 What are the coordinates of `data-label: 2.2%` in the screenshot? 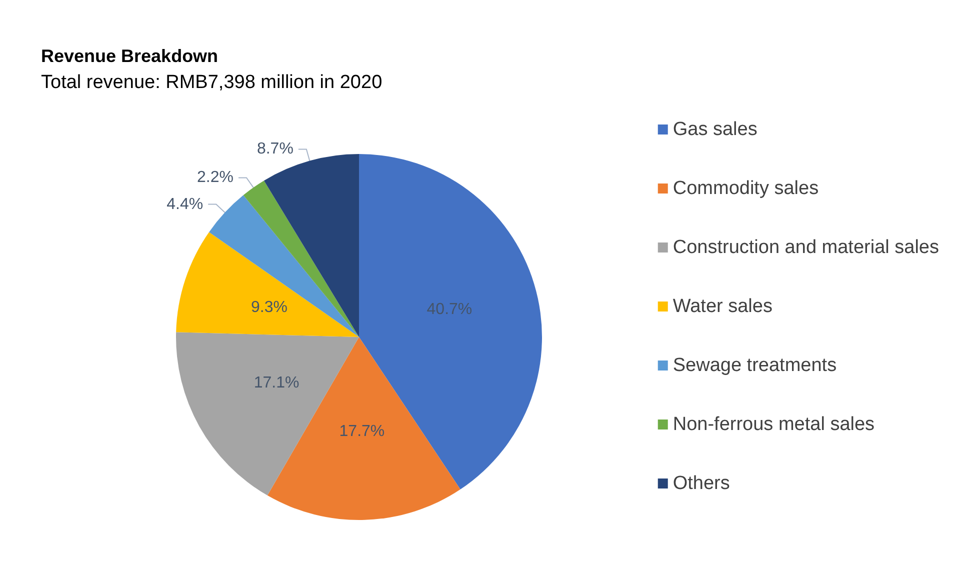 It's located at (215, 177).